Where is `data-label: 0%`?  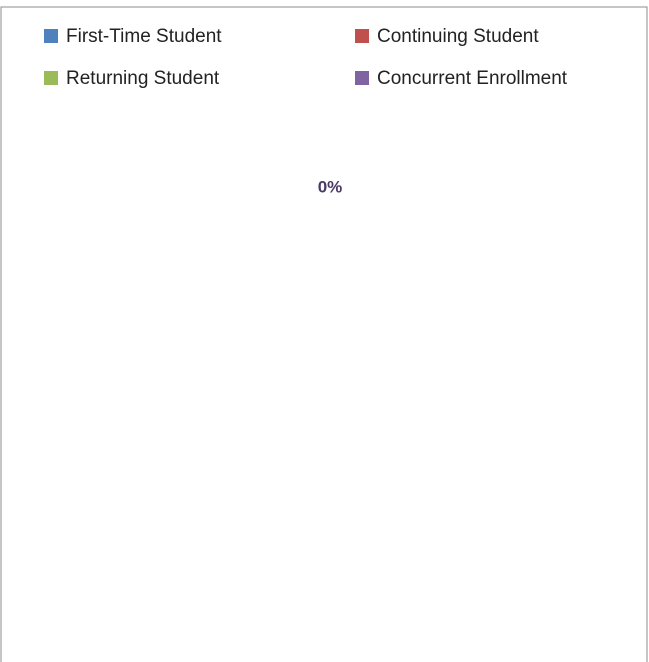 data-label: 0% is located at coordinates (330, 186).